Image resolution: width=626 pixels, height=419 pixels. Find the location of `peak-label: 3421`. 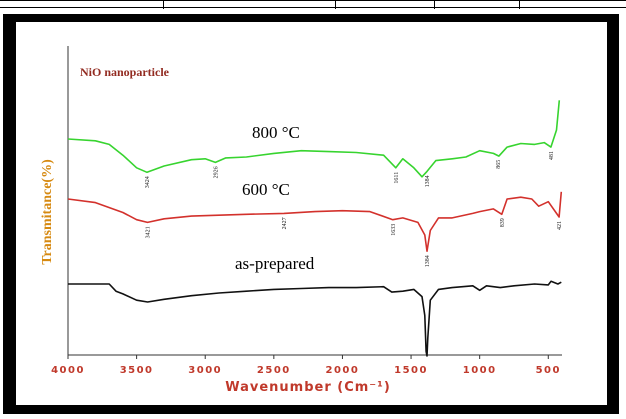

peak-label: 3421 is located at coordinates (149, 232).